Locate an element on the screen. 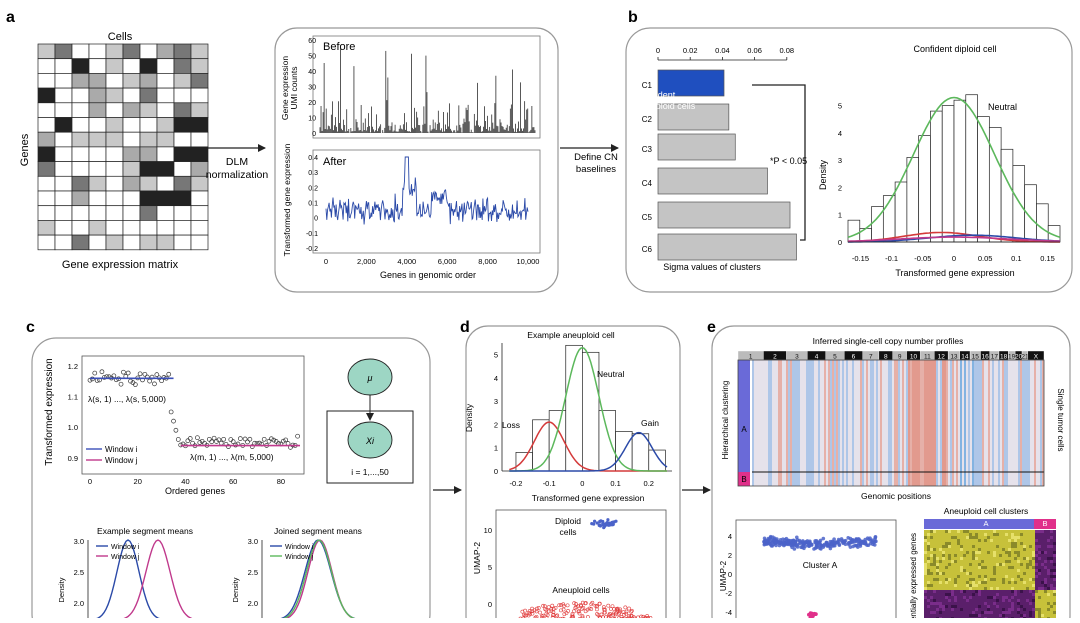 Image resolution: width=1080 pixels, height=623 pixels. b-hist-xlabel: Transformed gene expression is located at coordinates (954, 273).